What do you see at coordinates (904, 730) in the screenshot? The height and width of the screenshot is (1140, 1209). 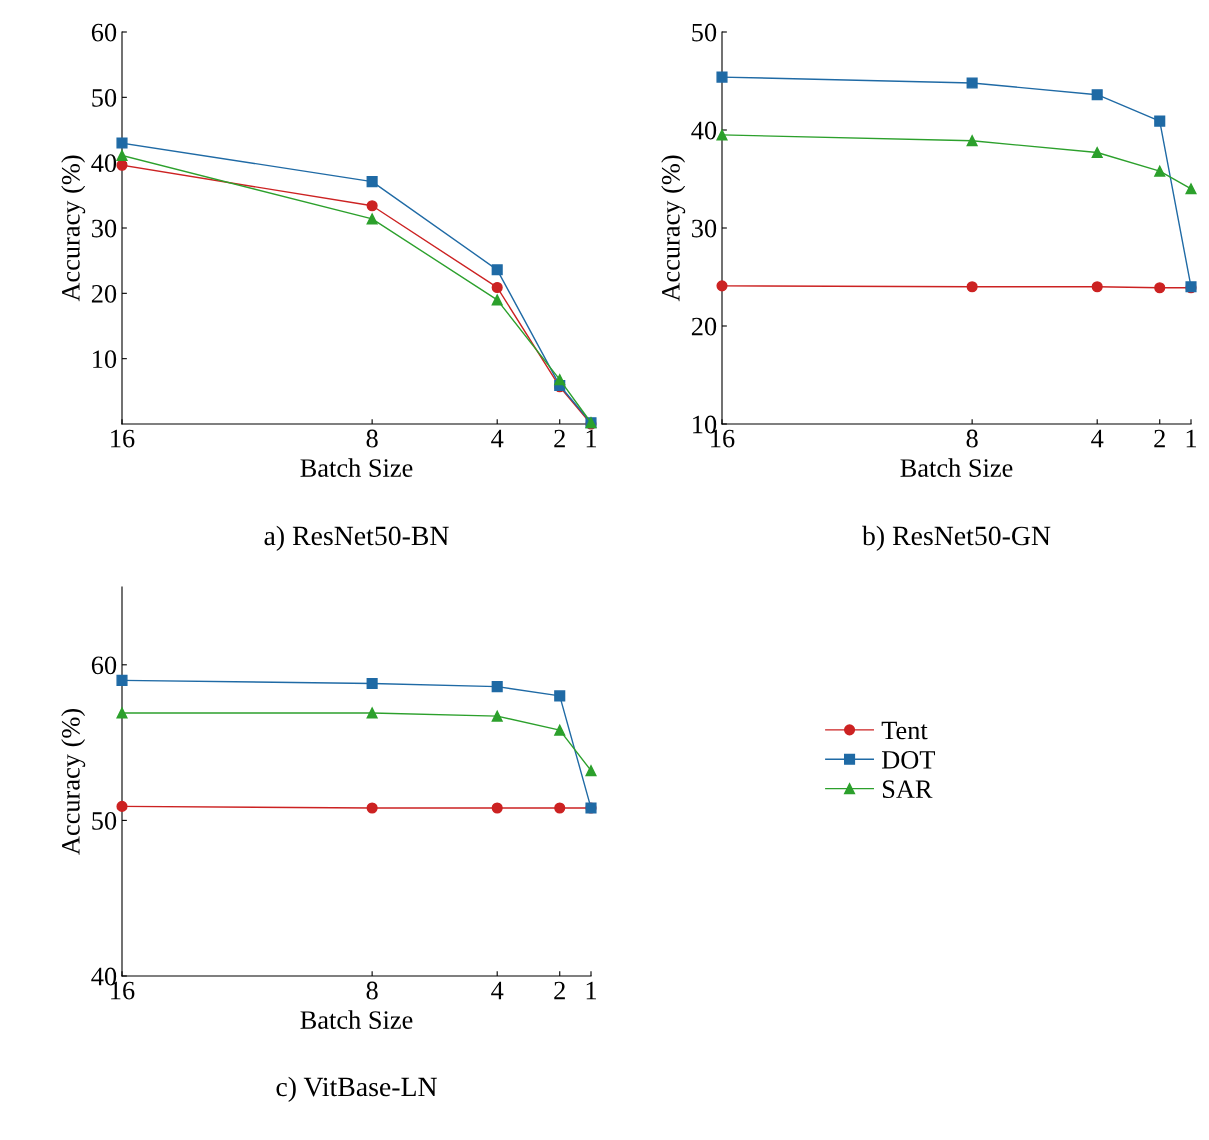 I see `legend-label: Tent` at bounding box center [904, 730].